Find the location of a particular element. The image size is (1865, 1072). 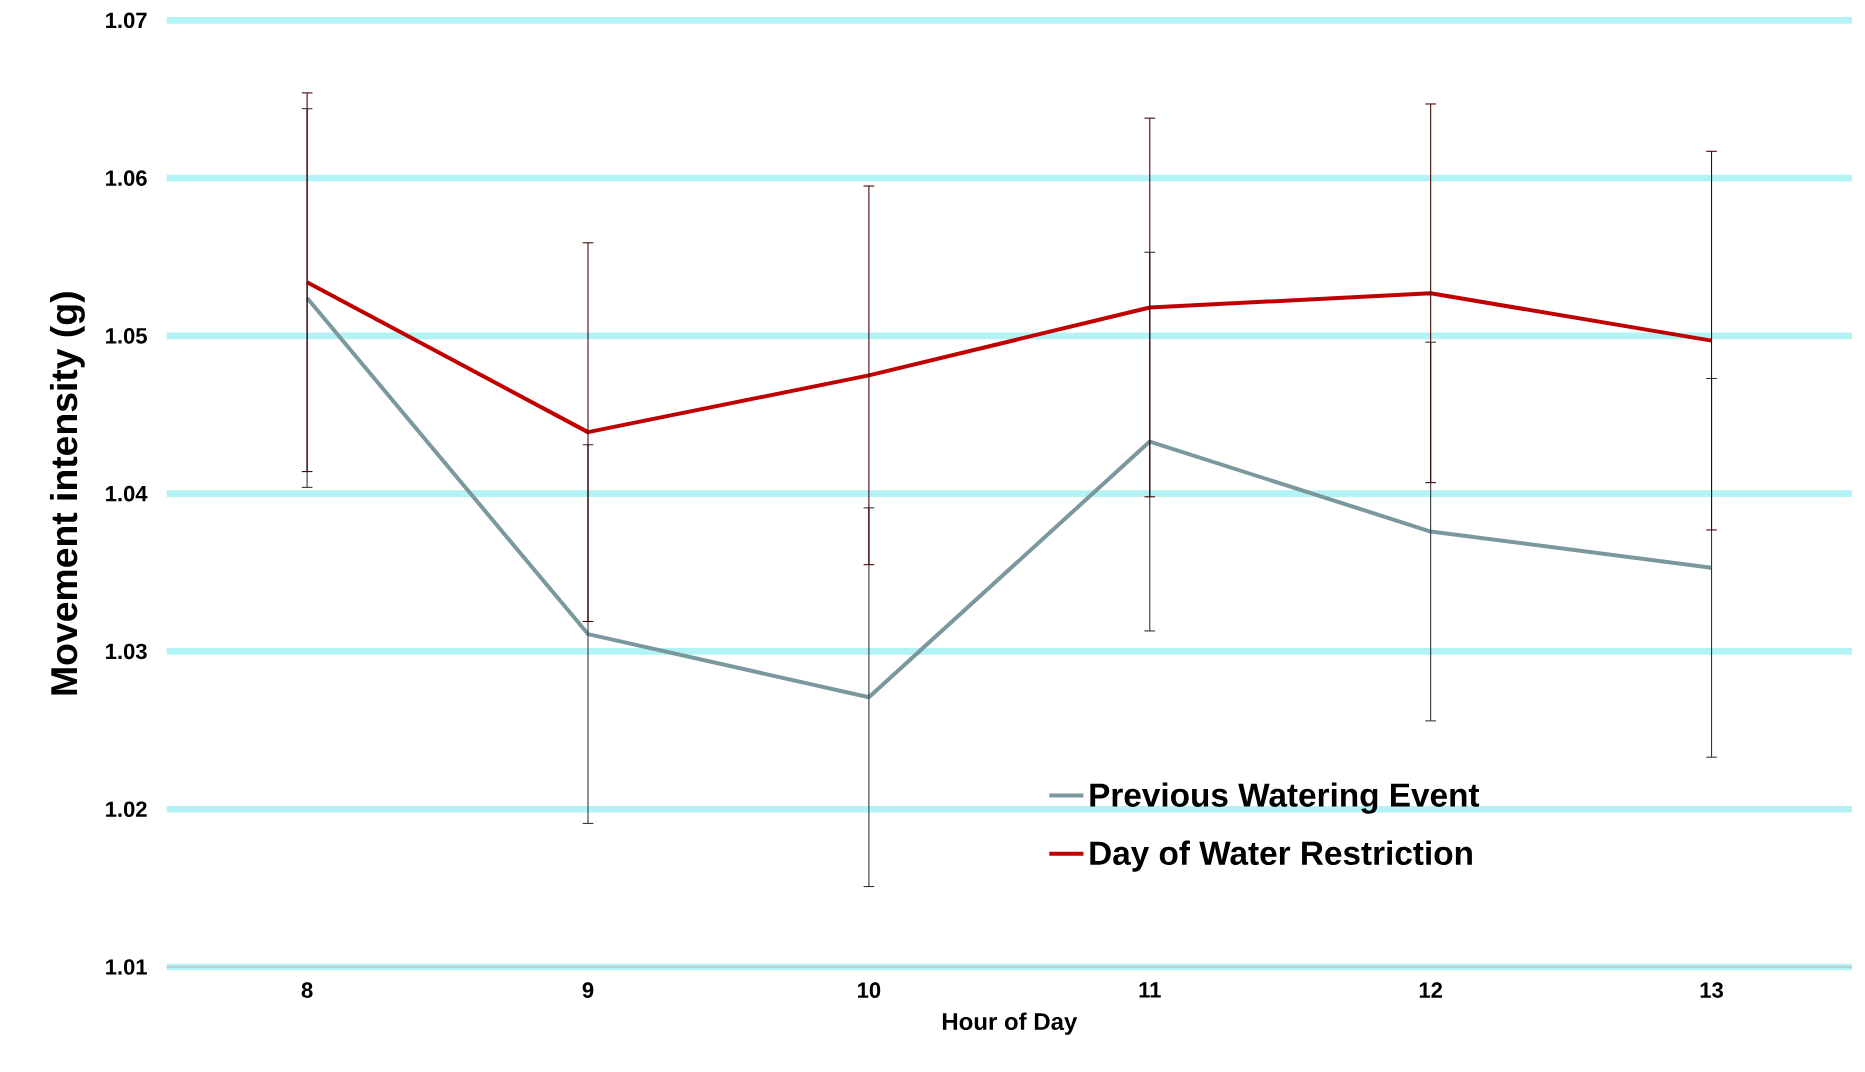

y-tick-label: 1.06 is located at coordinates (126, 178).